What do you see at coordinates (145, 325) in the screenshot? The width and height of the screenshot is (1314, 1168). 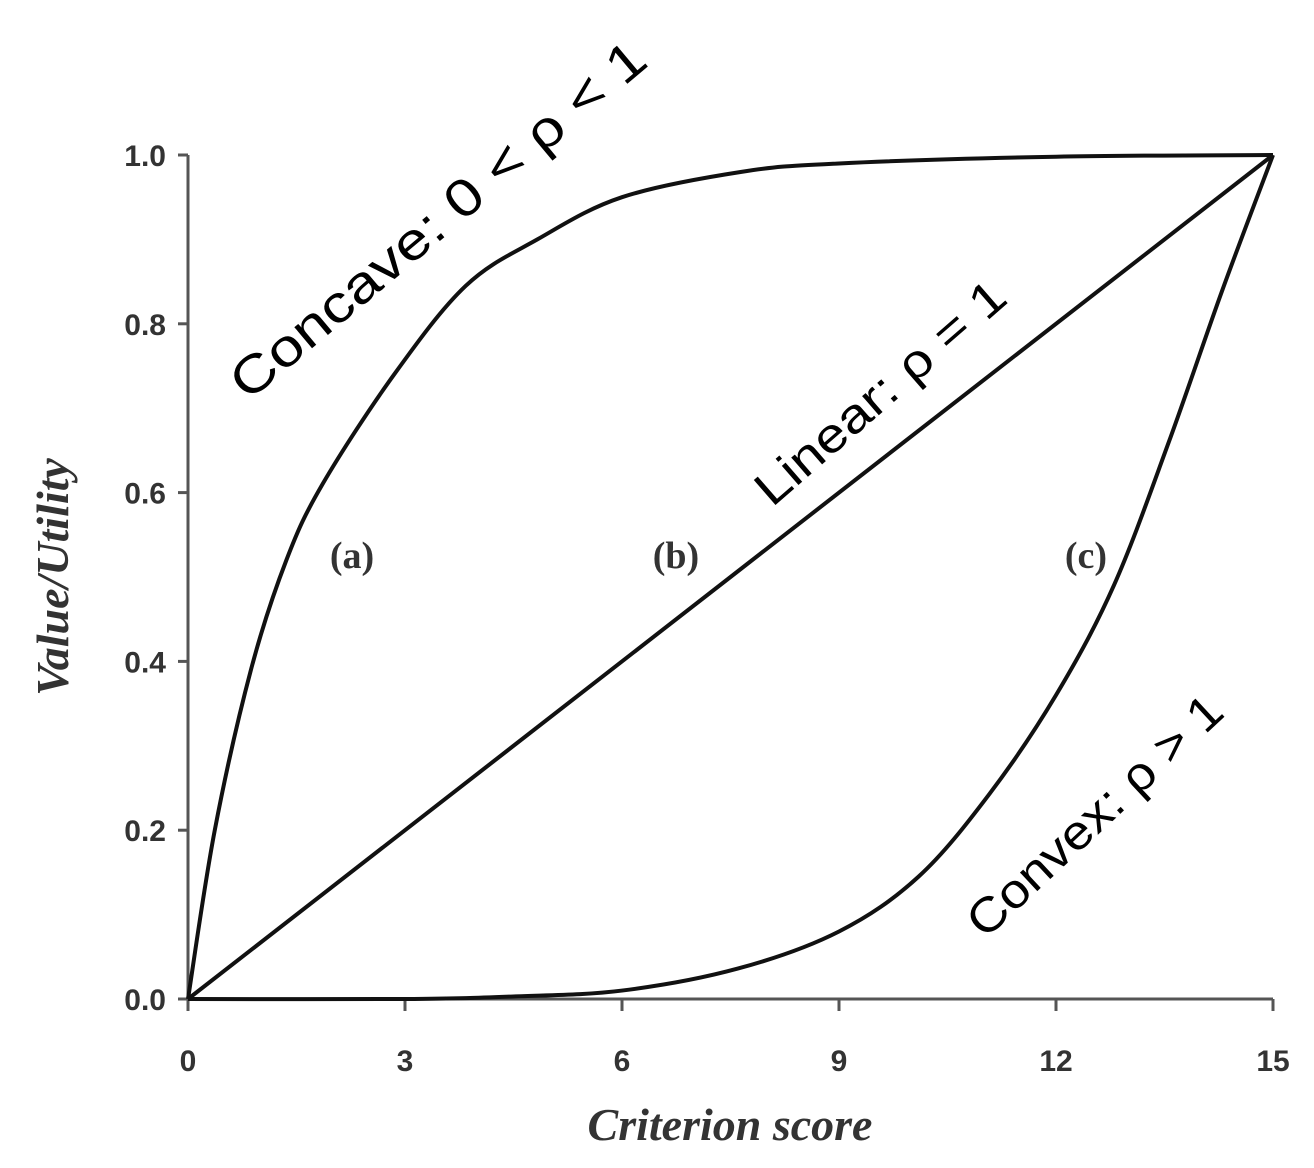 I see `y-tick-label: 0.8` at bounding box center [145, 325].